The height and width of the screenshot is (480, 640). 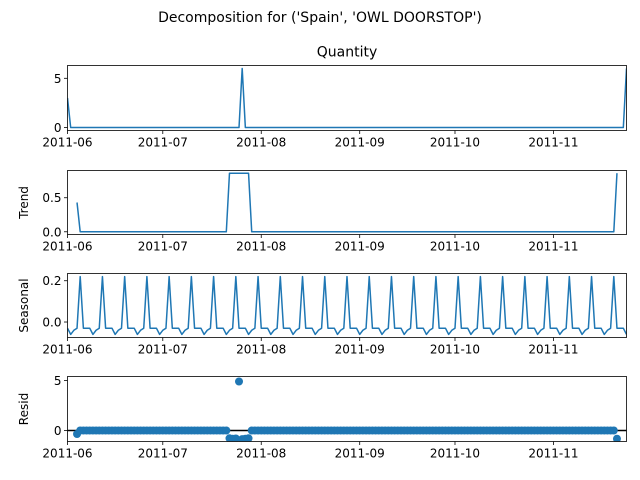 I want to click on y-tick-label: 0.5, so click(x=51, y=198).